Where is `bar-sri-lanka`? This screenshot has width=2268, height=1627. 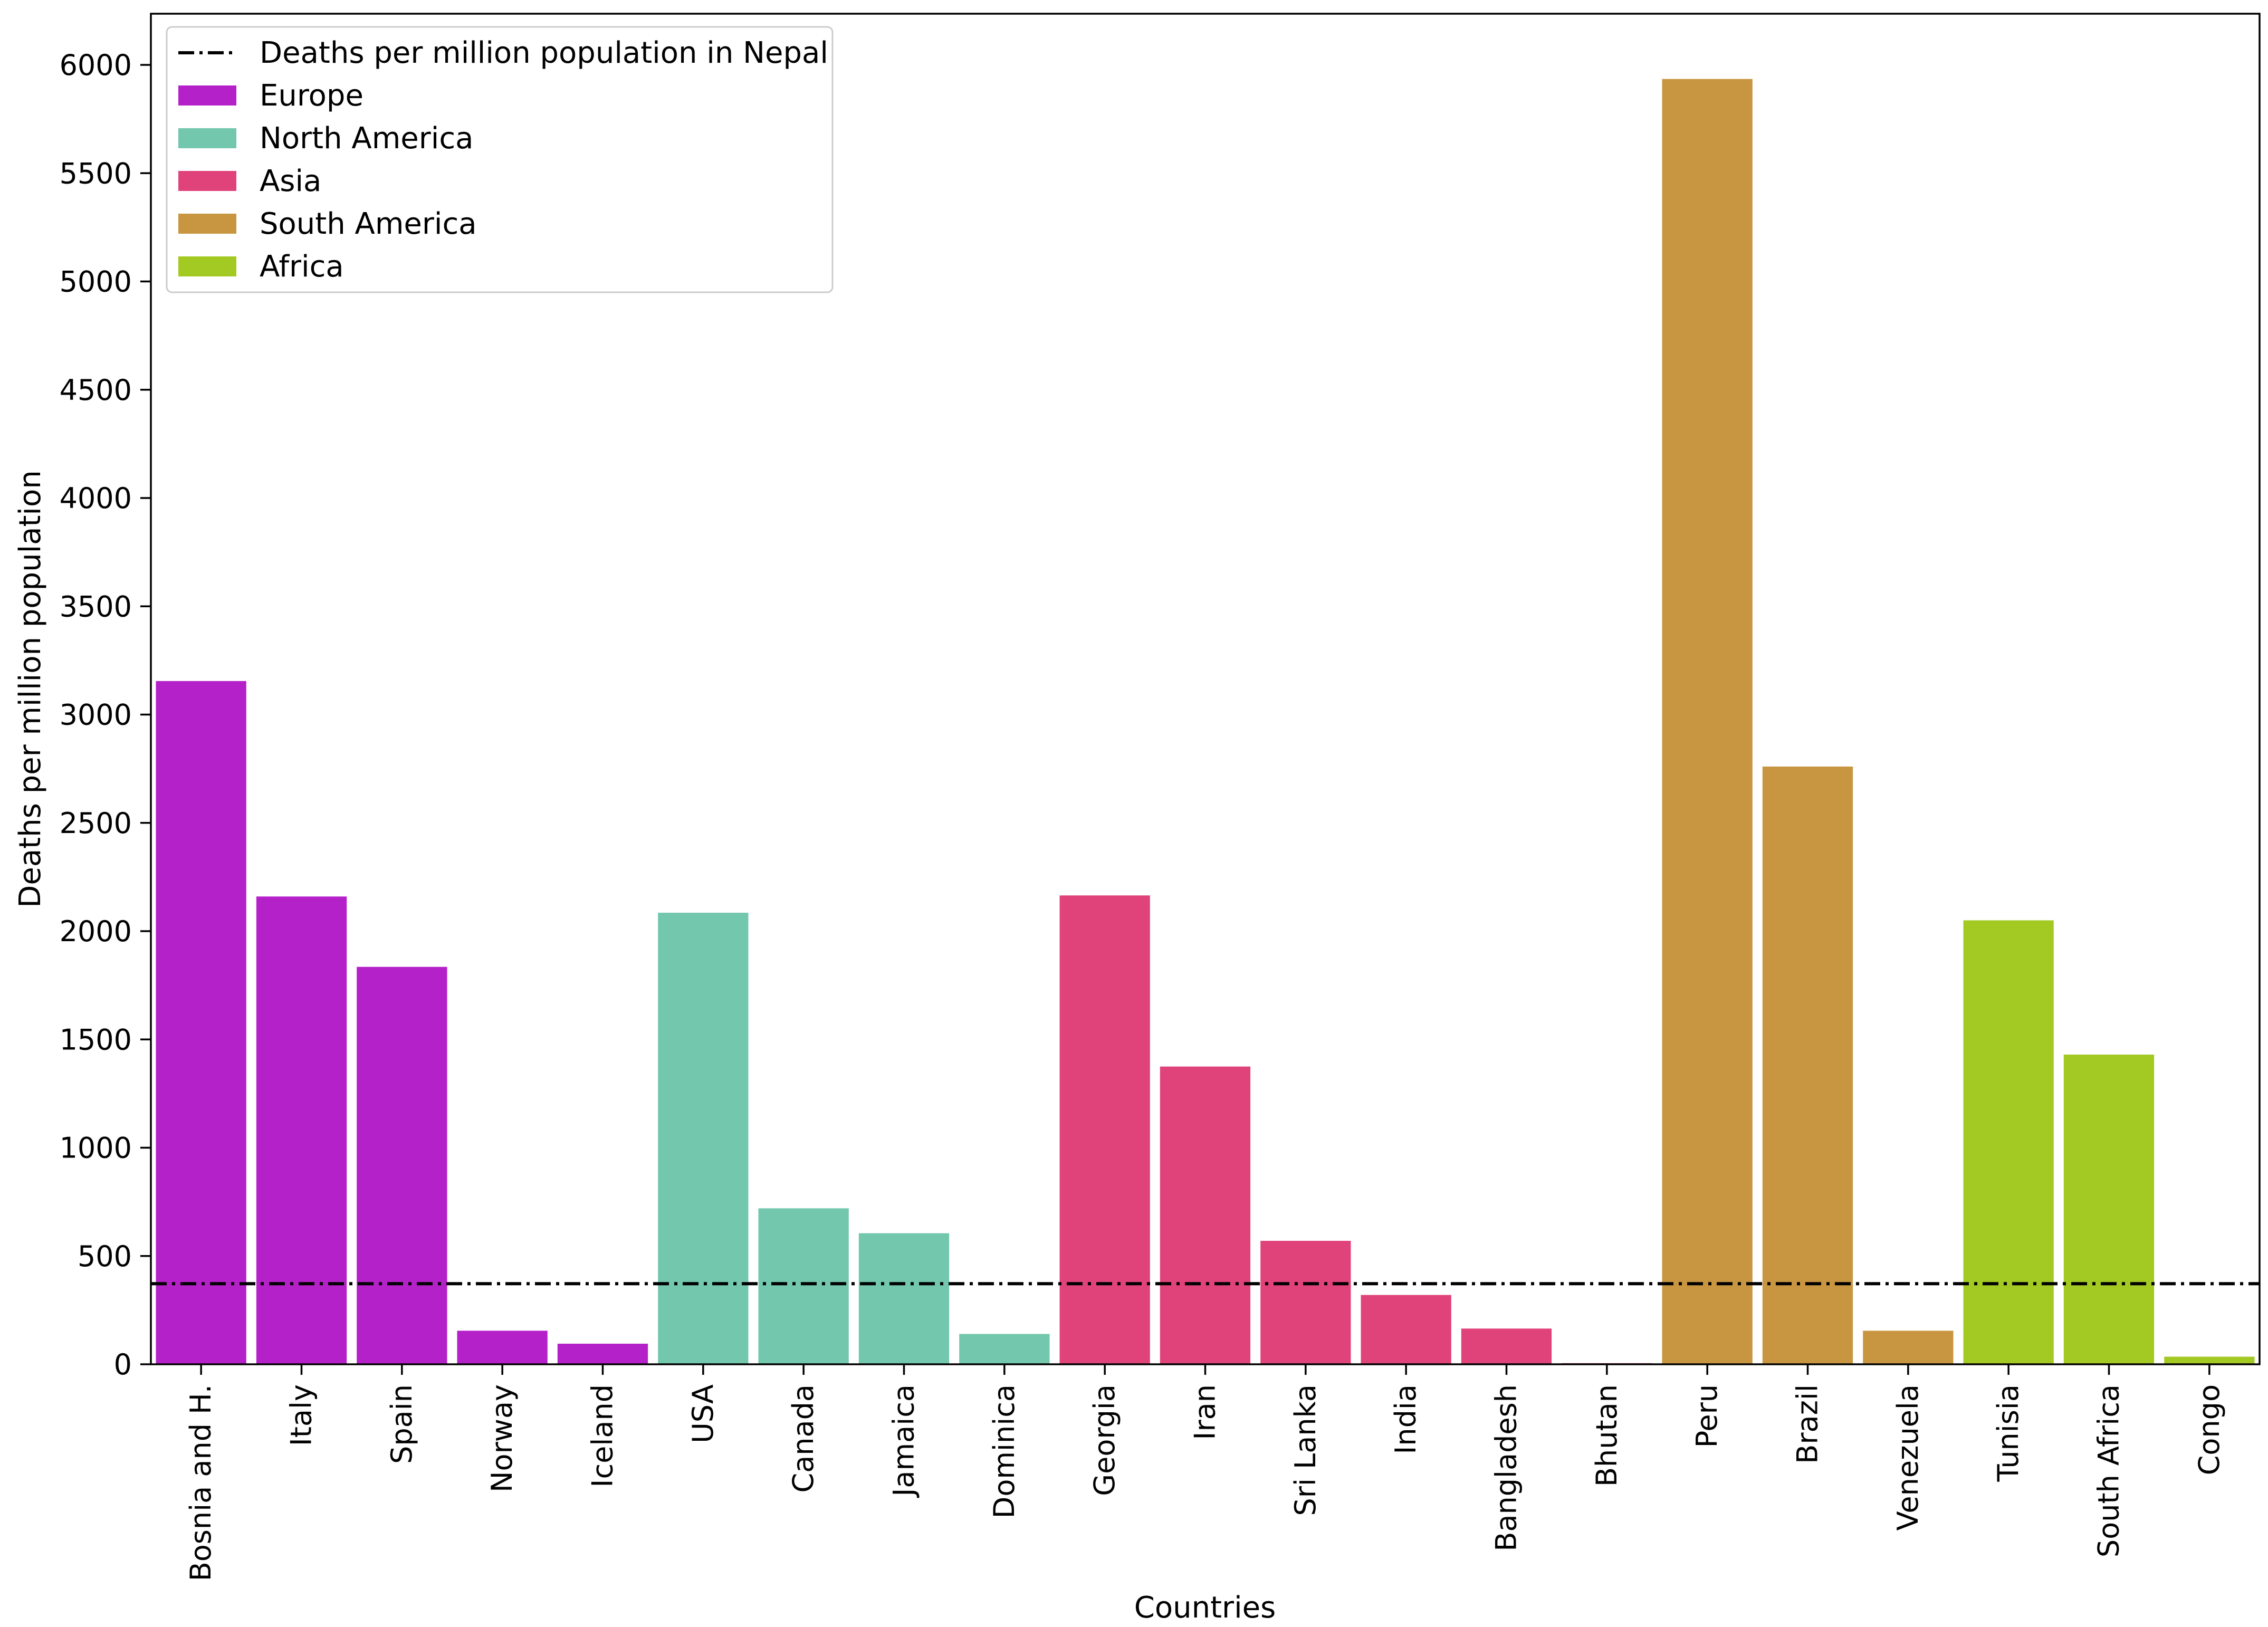 bar-sri-lanka is located at coordinates (1306, 1302).